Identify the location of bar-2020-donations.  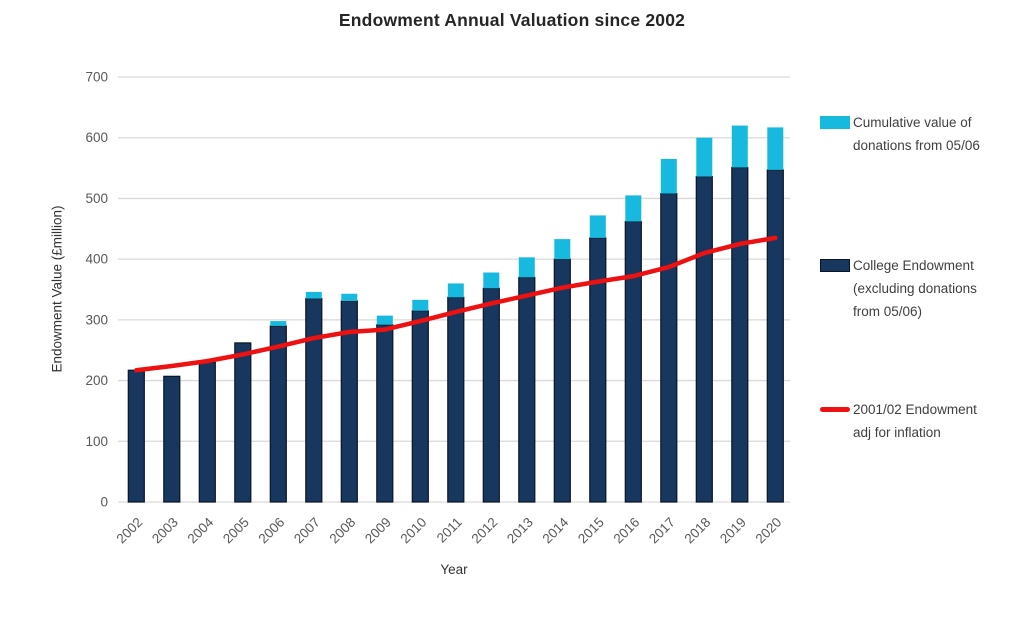
(775, 148).